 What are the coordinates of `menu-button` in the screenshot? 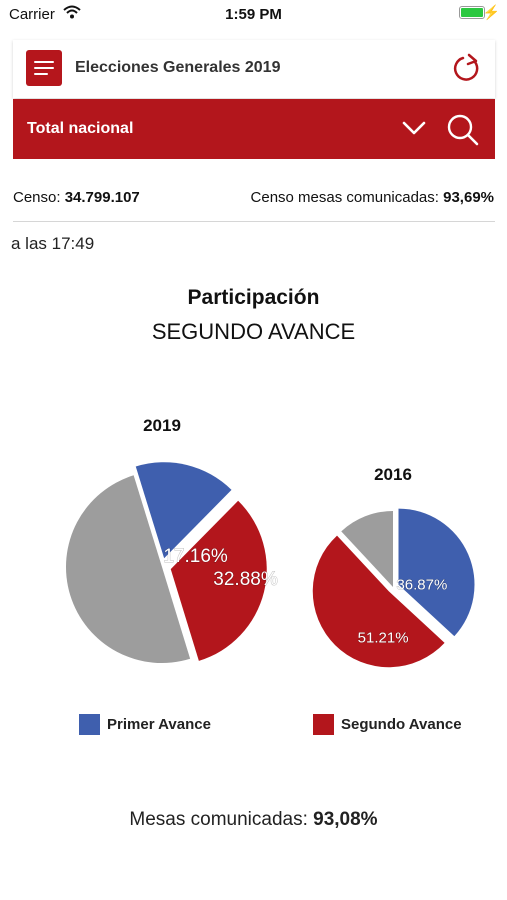 It's located at (44, 68).